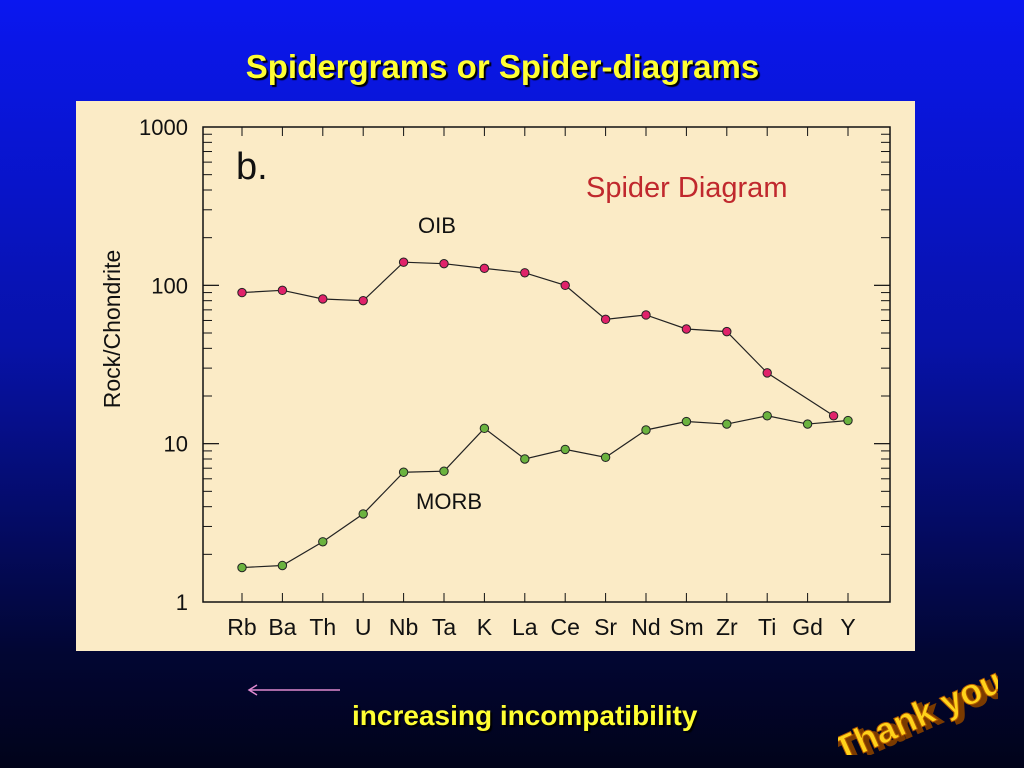 The width and height of the screenshot is (1024, 768). What do you see at coordinates (605, 627) in the screenshot?
I see `x-tick-label: Sr` at bounding box center [605, 627].